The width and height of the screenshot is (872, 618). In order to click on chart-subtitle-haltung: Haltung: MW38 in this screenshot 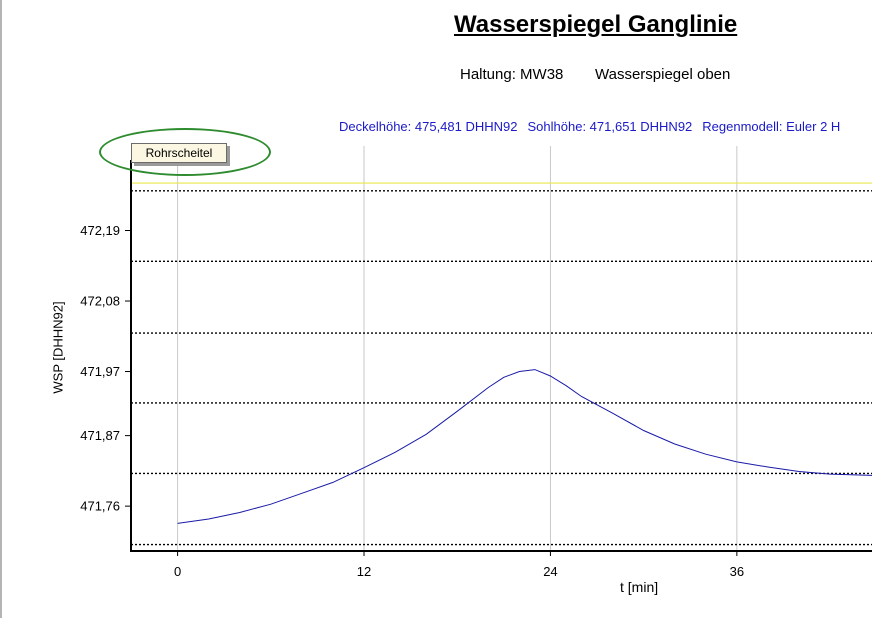, I will do `click(512, 74)`.